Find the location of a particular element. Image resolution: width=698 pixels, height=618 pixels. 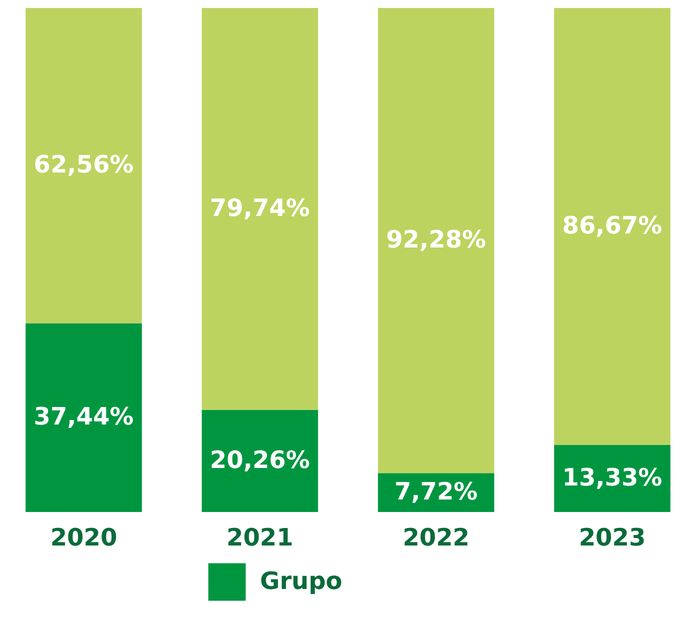

data-label: 79,74% is located at coordinates (260, 208).